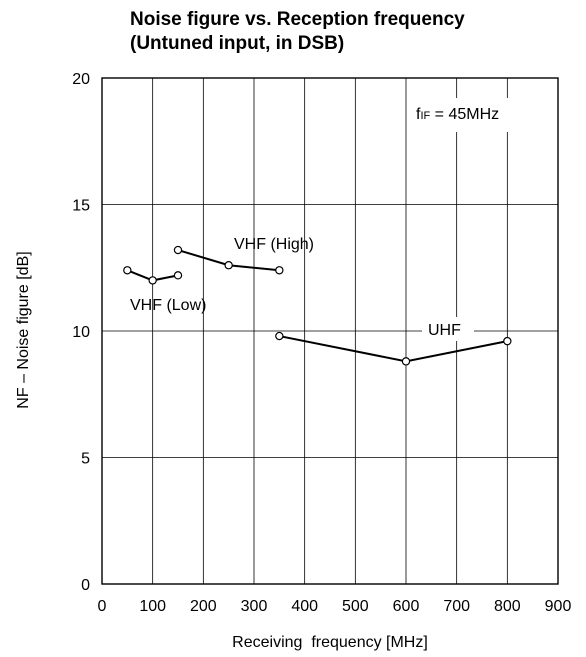  What do you see at coordinates (355, 606) in the screenshot?
I see `x-tick-label: 500` at bounding box center [355, 606].